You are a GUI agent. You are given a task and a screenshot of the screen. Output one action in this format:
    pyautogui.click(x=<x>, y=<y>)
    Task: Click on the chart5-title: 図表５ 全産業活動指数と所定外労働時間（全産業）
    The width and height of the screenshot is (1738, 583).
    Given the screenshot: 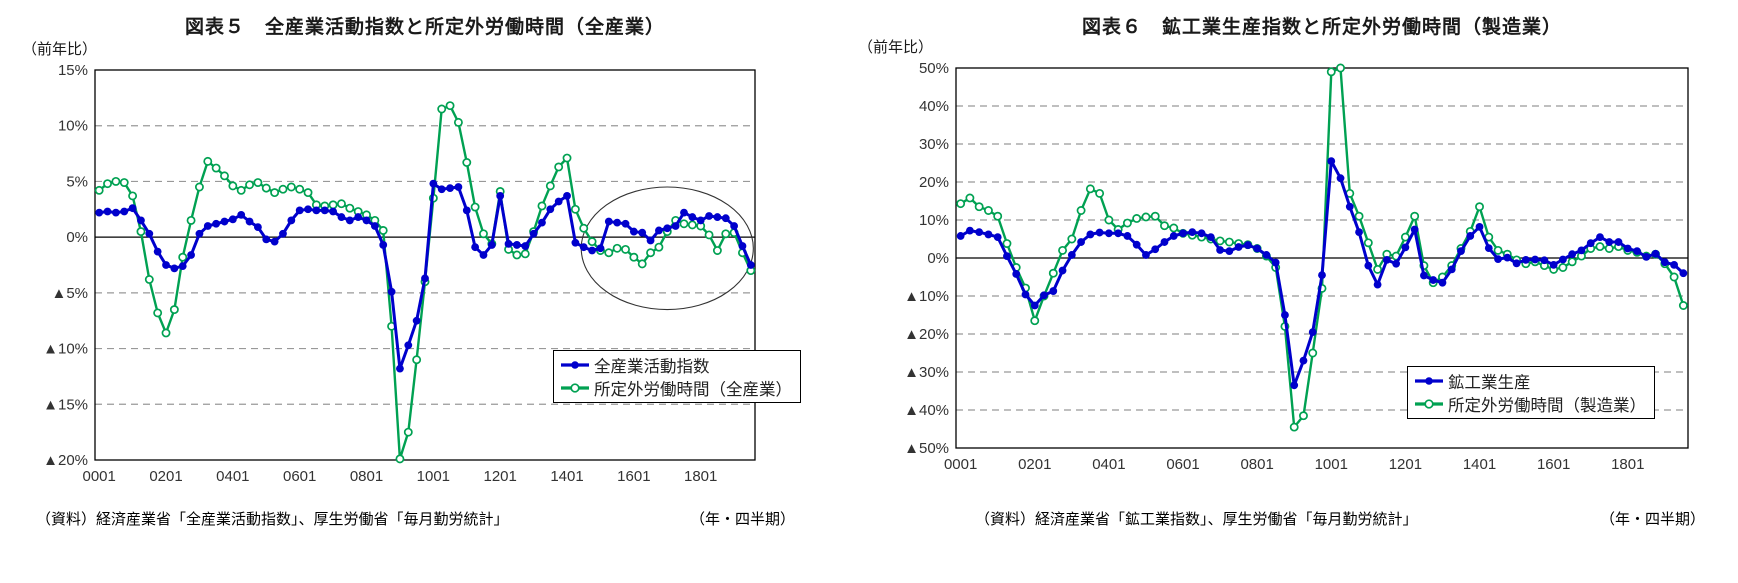 What is the action you would take?
    pyautogui.click(x=424, y=27)
    